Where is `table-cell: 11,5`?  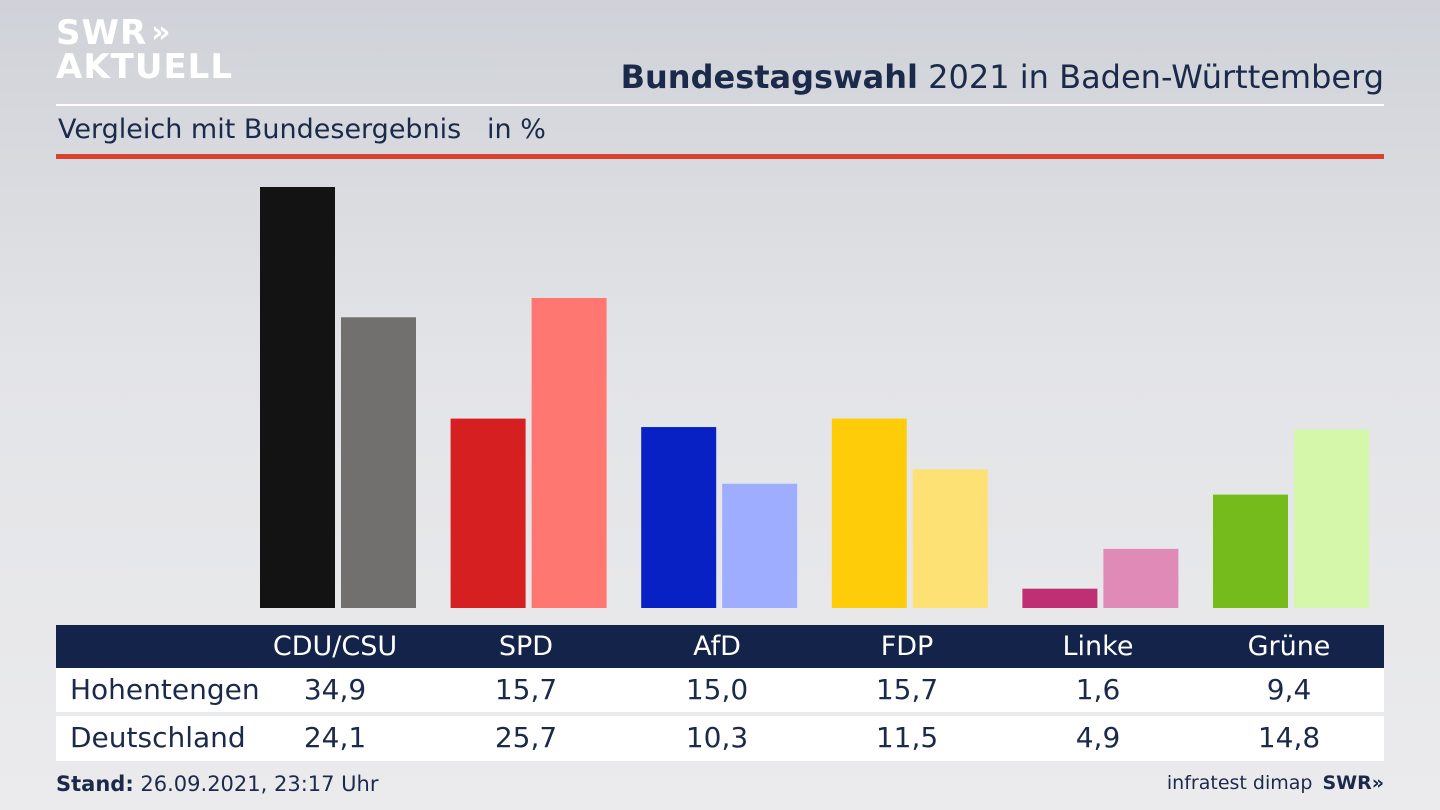
table-cell: 11,5 is located at coordinates (907, 737).